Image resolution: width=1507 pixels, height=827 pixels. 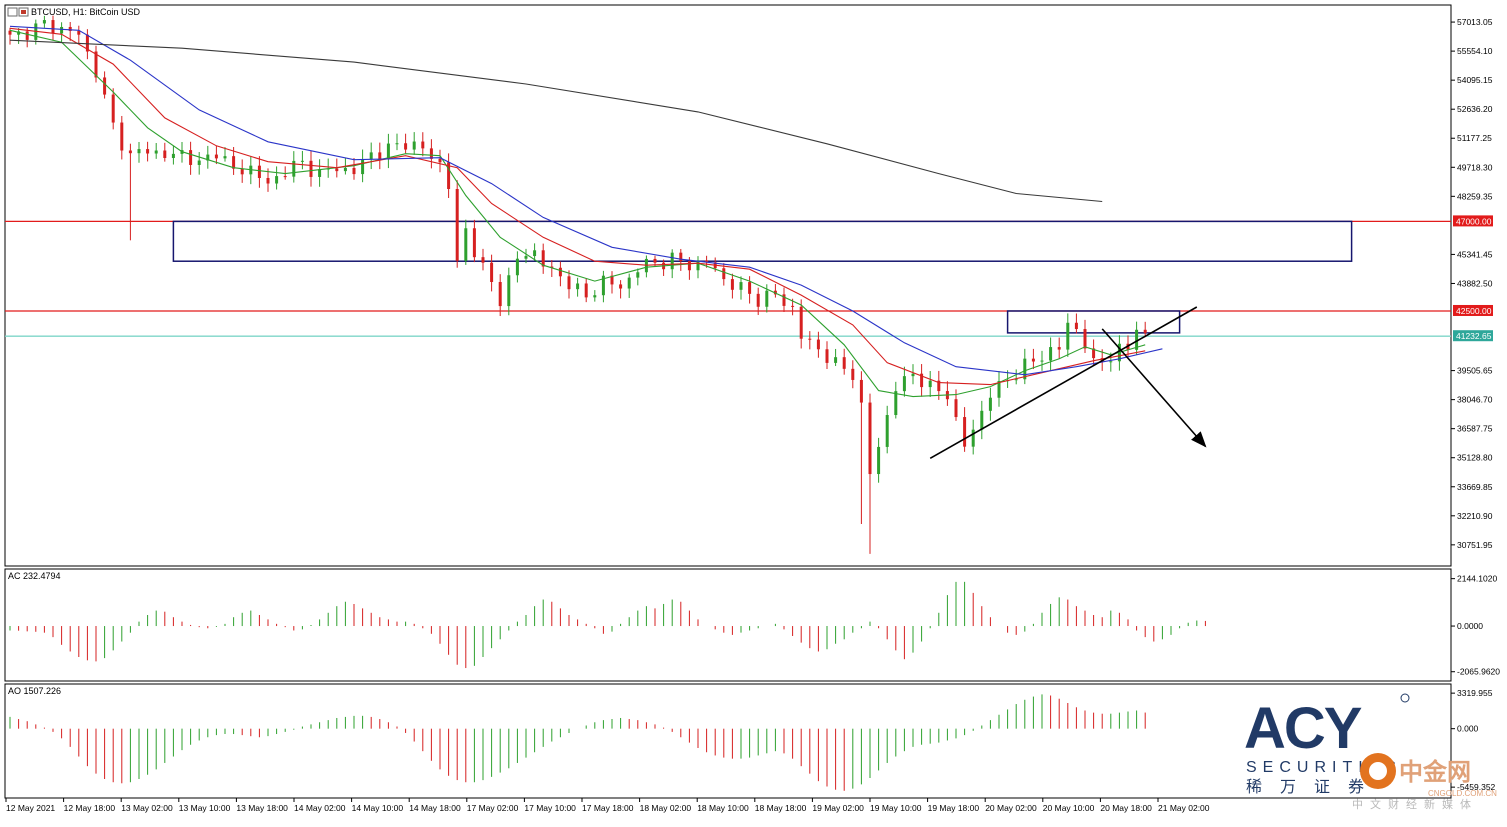 What do you see at coordinates (1475, 516) in the screenshot?
I see `price-tick-label: 32210.90` at bounding box center [1475, 516].